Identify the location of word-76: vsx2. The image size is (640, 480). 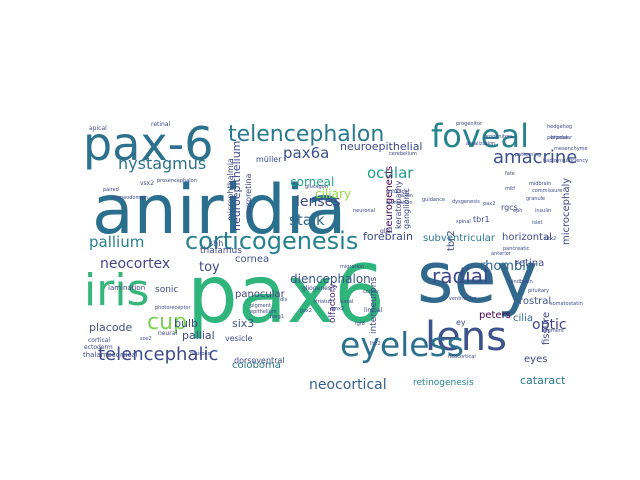
(147, 183).